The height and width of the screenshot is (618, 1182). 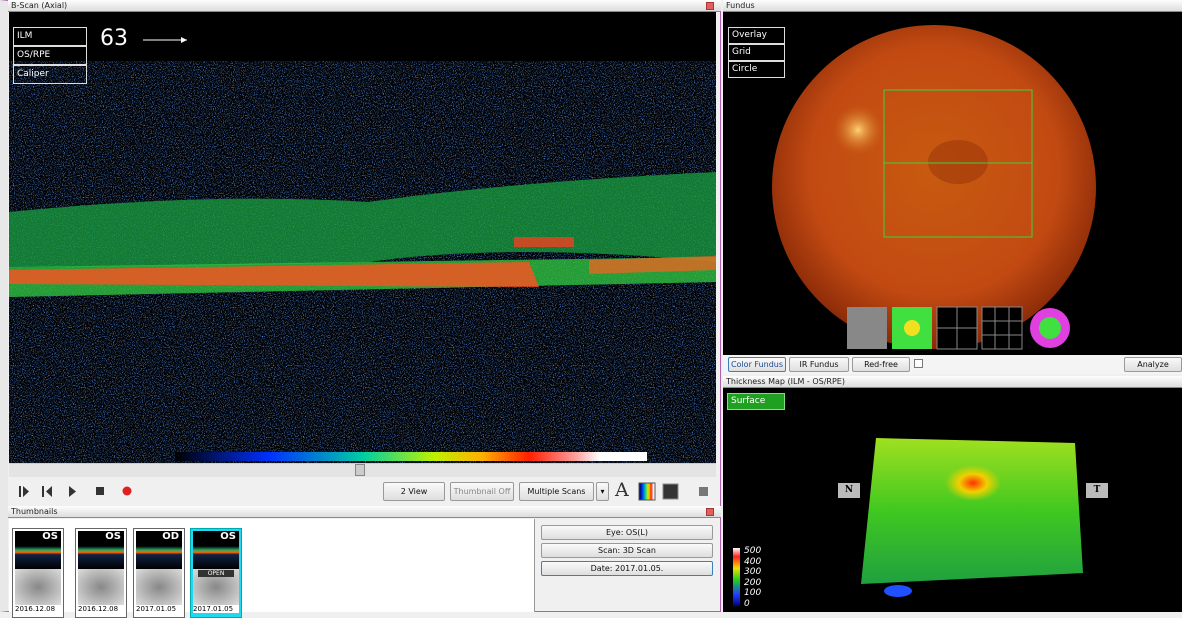 I want to click on grid-lines, so click(x=979, y=328).